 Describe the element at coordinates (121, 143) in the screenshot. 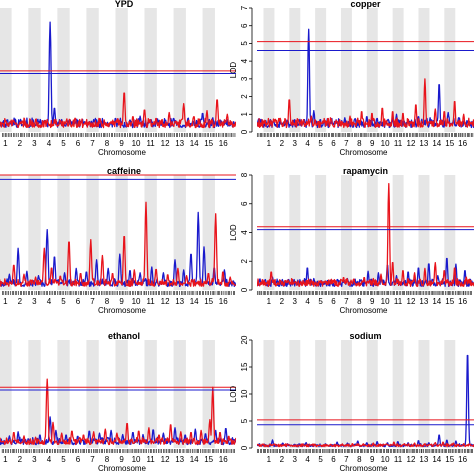

I see `chromosome-tick-label: 9` at that location.